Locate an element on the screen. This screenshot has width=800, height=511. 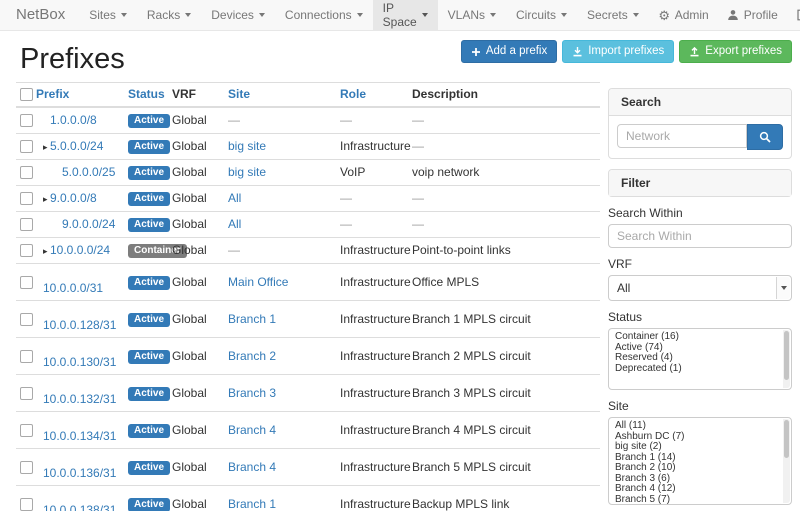
nav-item-racks: Racks is located at coordinates (169, 15).